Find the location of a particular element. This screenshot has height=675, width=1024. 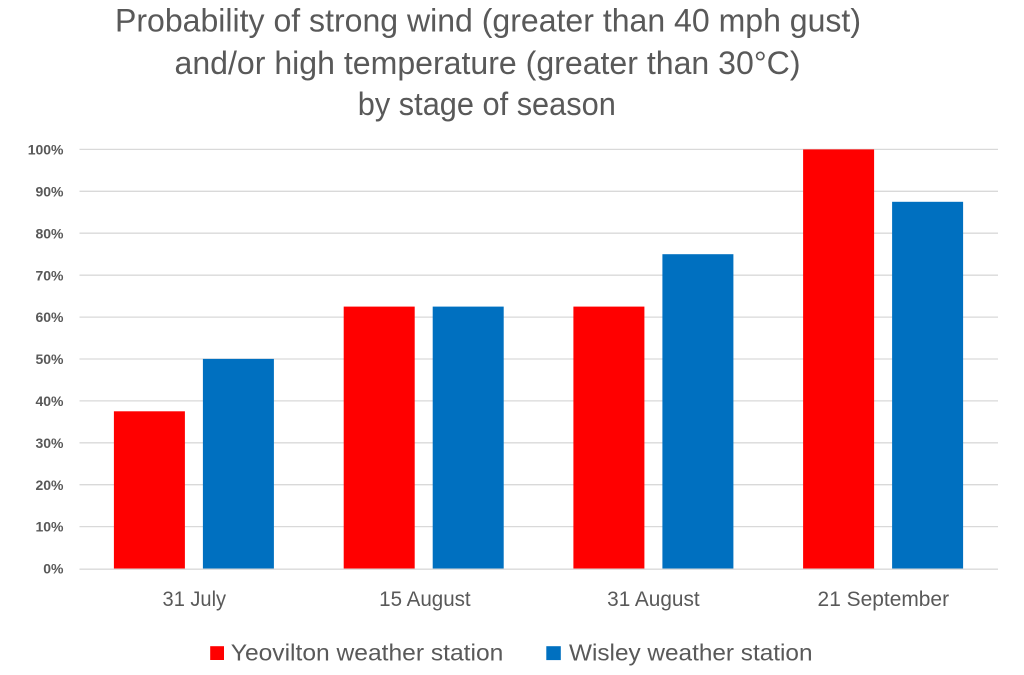

svg-text: 90% is located at coordinates (49, 191).